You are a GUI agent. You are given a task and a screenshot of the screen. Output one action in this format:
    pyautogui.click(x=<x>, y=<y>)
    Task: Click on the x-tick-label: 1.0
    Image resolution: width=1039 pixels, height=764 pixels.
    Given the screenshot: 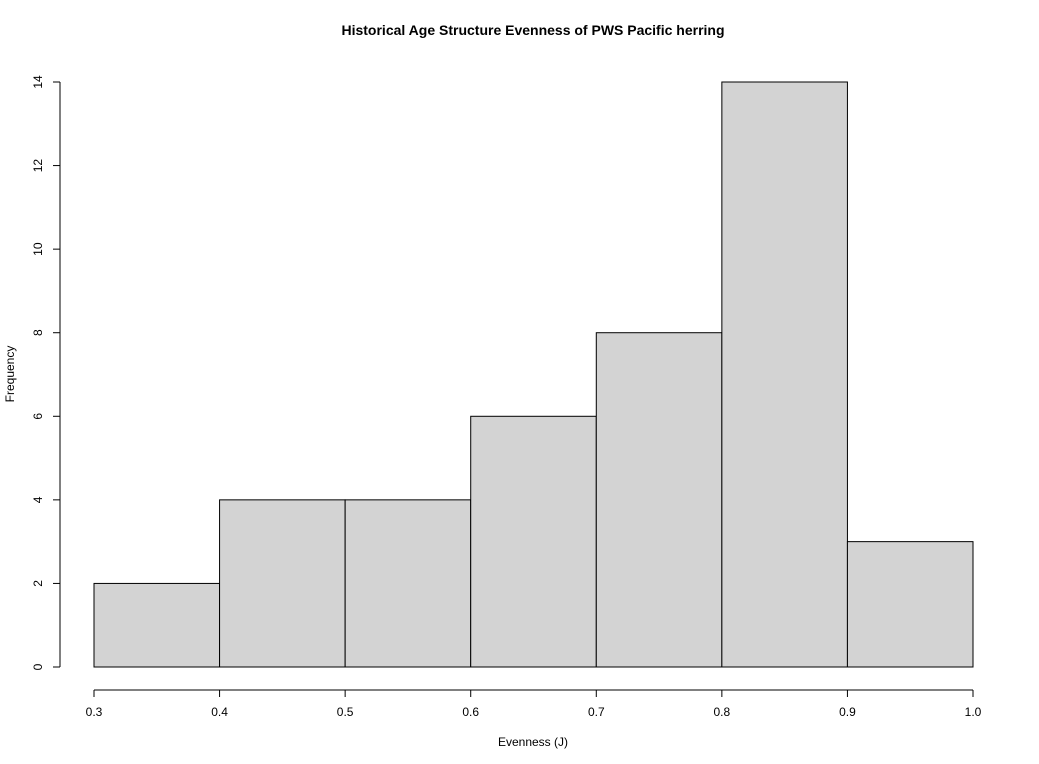 What is the action you would take?
    pyautogui.click(x=973, y=712)
    